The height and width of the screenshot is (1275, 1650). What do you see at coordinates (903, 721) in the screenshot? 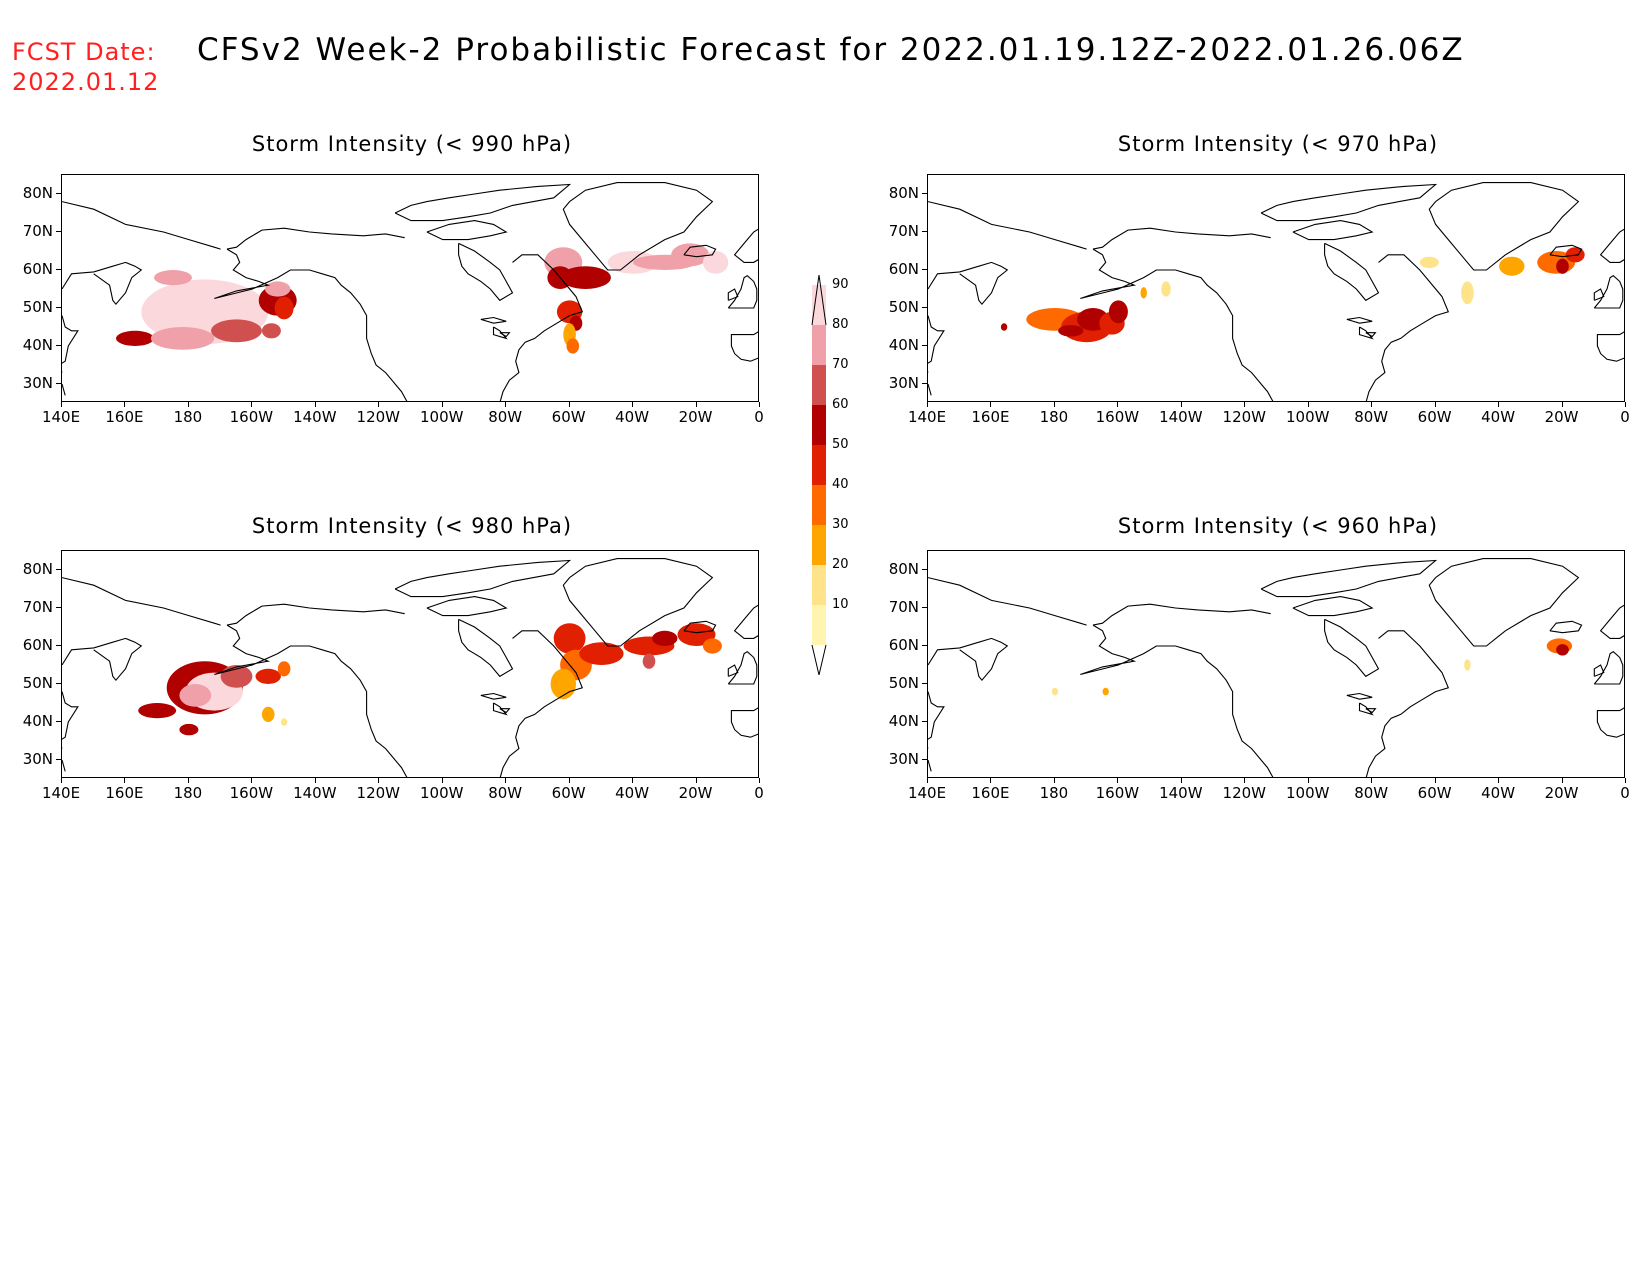
I see `lat-label: 40N` at bounding box center [903, 721].